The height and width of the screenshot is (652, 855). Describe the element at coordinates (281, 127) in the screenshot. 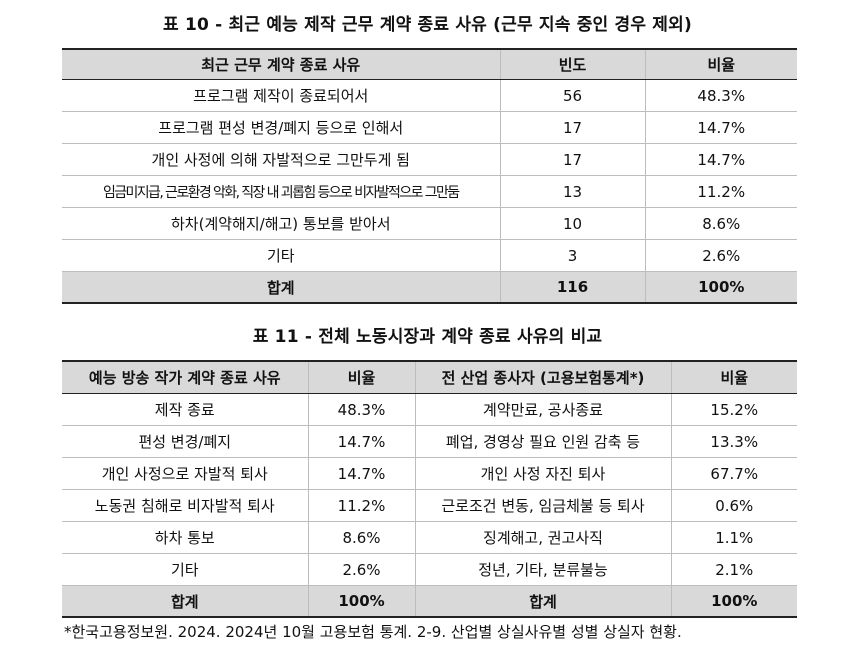

I see `reason-cell: 프로그램 편성 변경/폐지 등으로 인해서` at that location.